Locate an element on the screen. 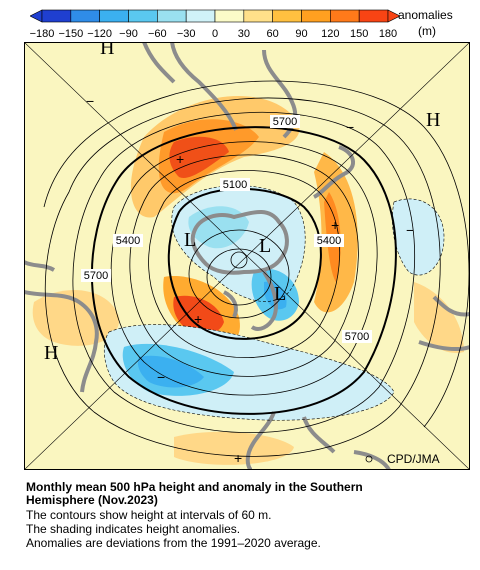 The height and width of the screenshot is (570, 480). contour-label-5400-left: 5400 is located at coordinates (128, 240).